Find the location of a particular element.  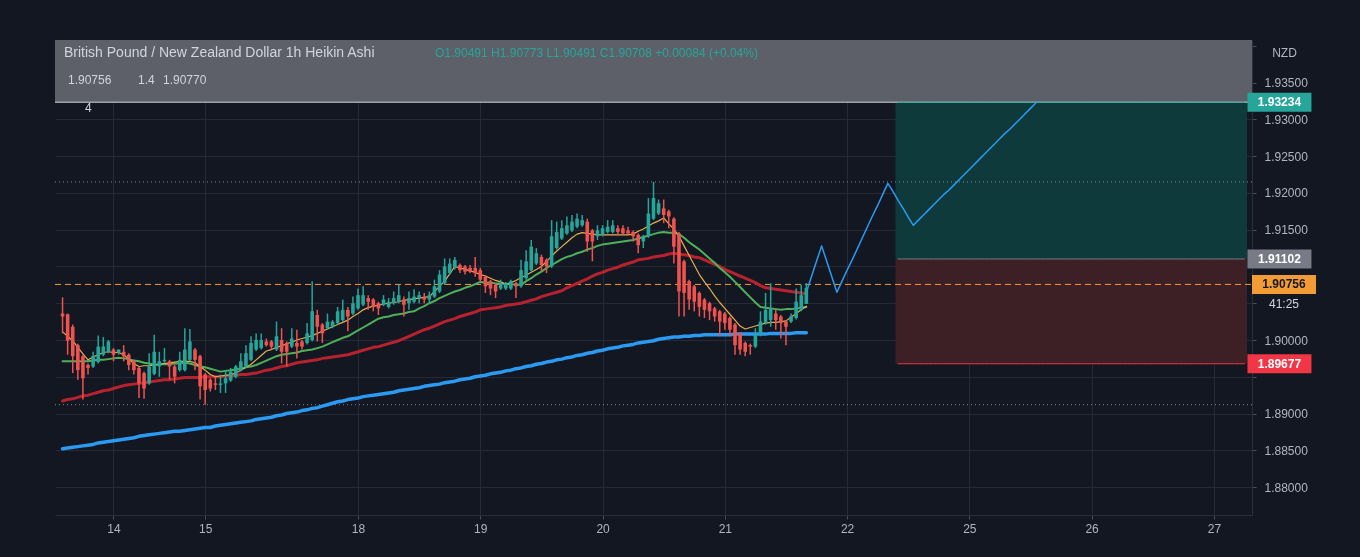

x-tick-label: 15 is located at coordinates (206, 528).